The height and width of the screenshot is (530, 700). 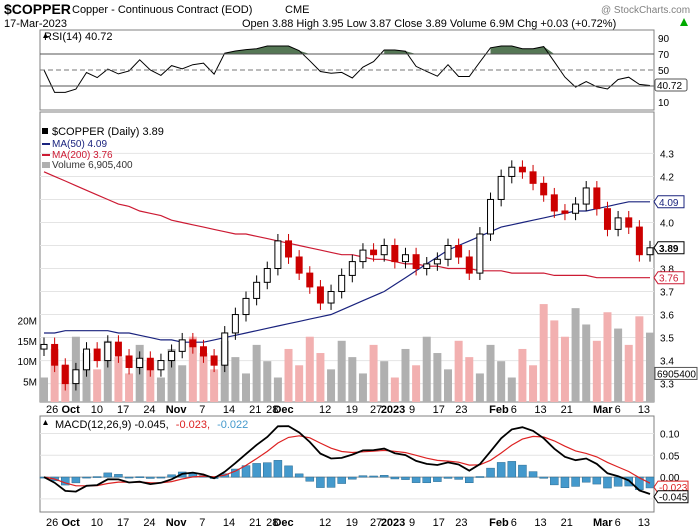 What do you see at coordinates (439, 410) in the screenshot?
I see `x-tick-label-16: 17` at bounding box center [439, 410].